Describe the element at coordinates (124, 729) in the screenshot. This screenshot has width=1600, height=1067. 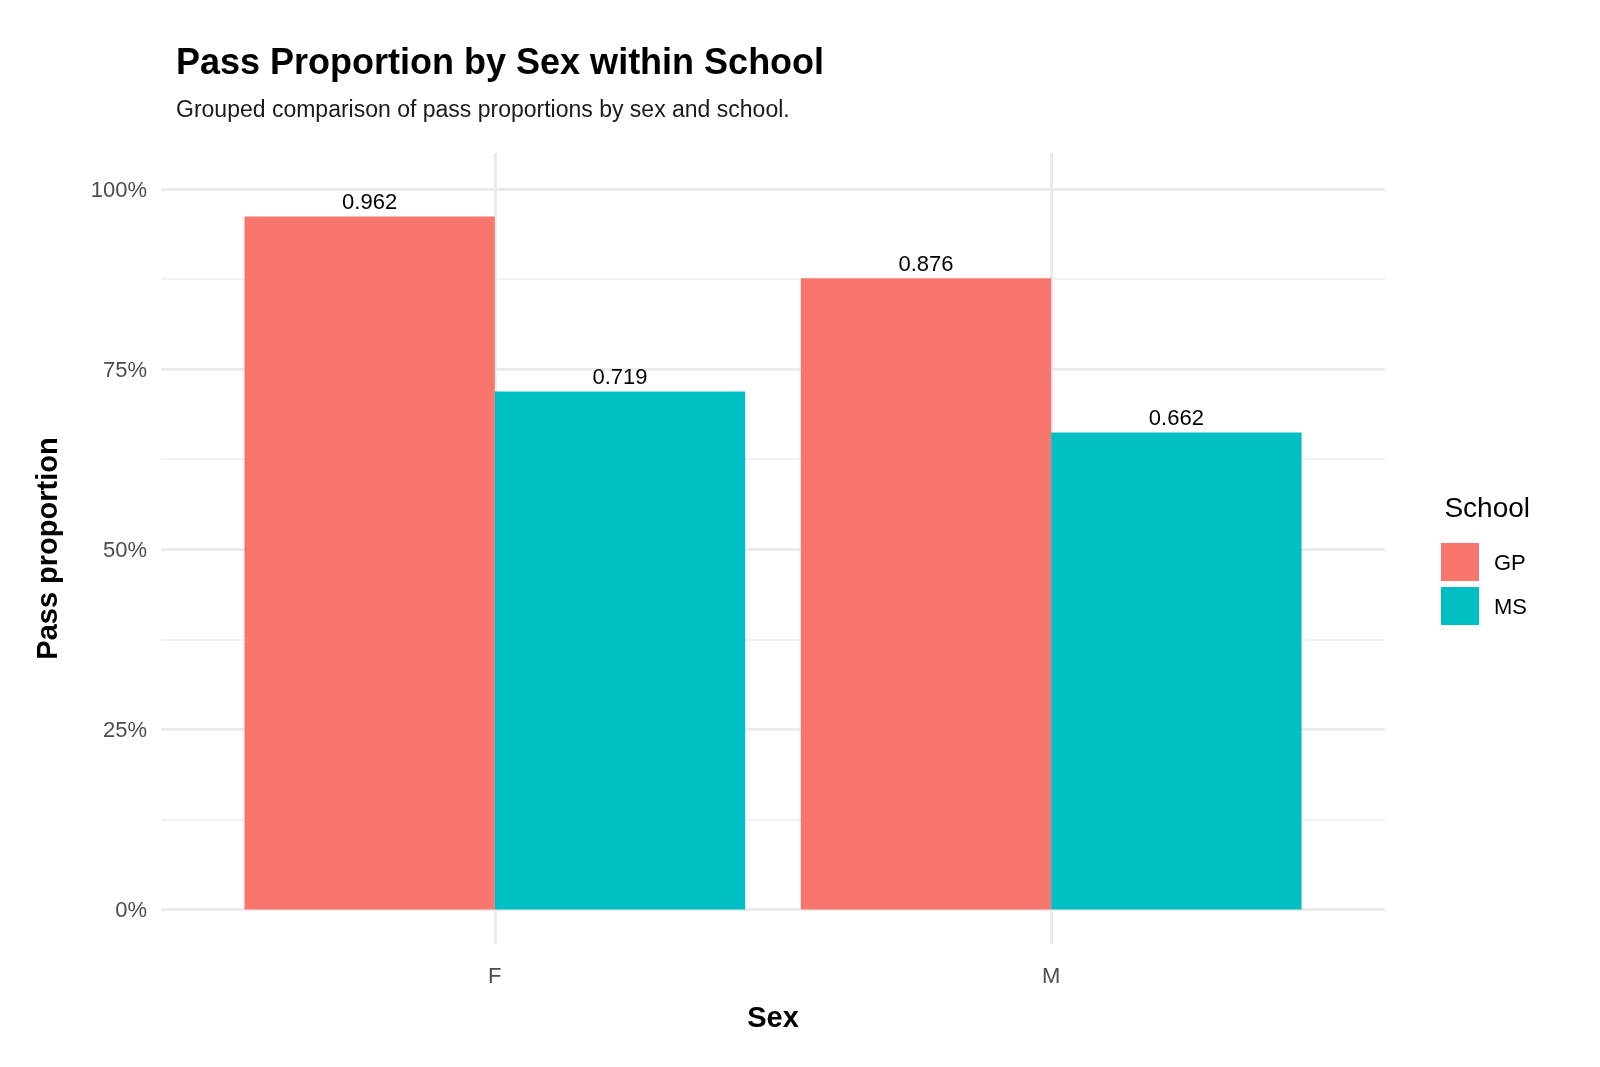
I see `y-tick-label: 25%` at that location.